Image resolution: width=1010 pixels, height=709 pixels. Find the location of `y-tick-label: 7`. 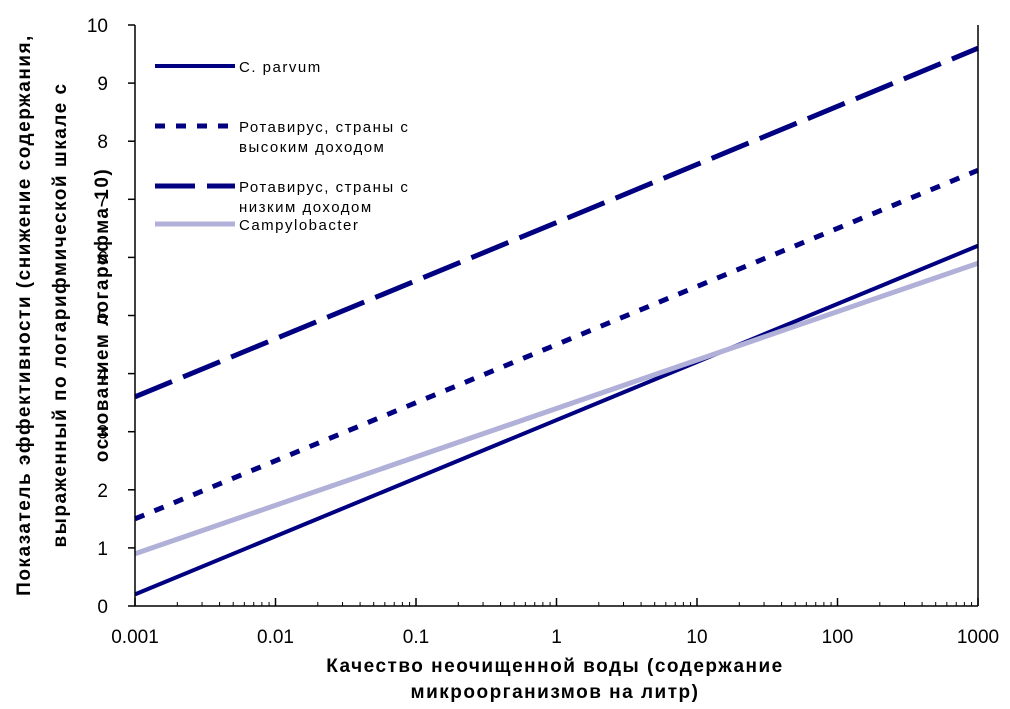

y-tick-label: 7 is located at coordinates (102, 200).